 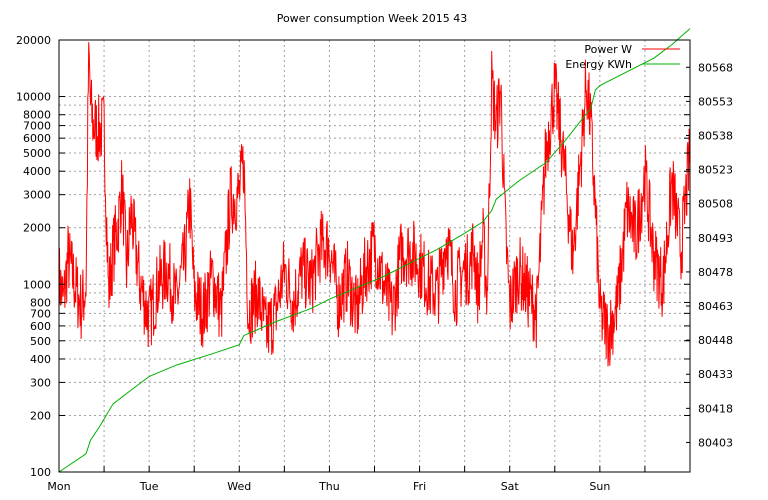 What do you see at coordinates (715, 238) in the screenshot?
I see `y-right-tick-label: 80493` at bounding box center [715, 238].